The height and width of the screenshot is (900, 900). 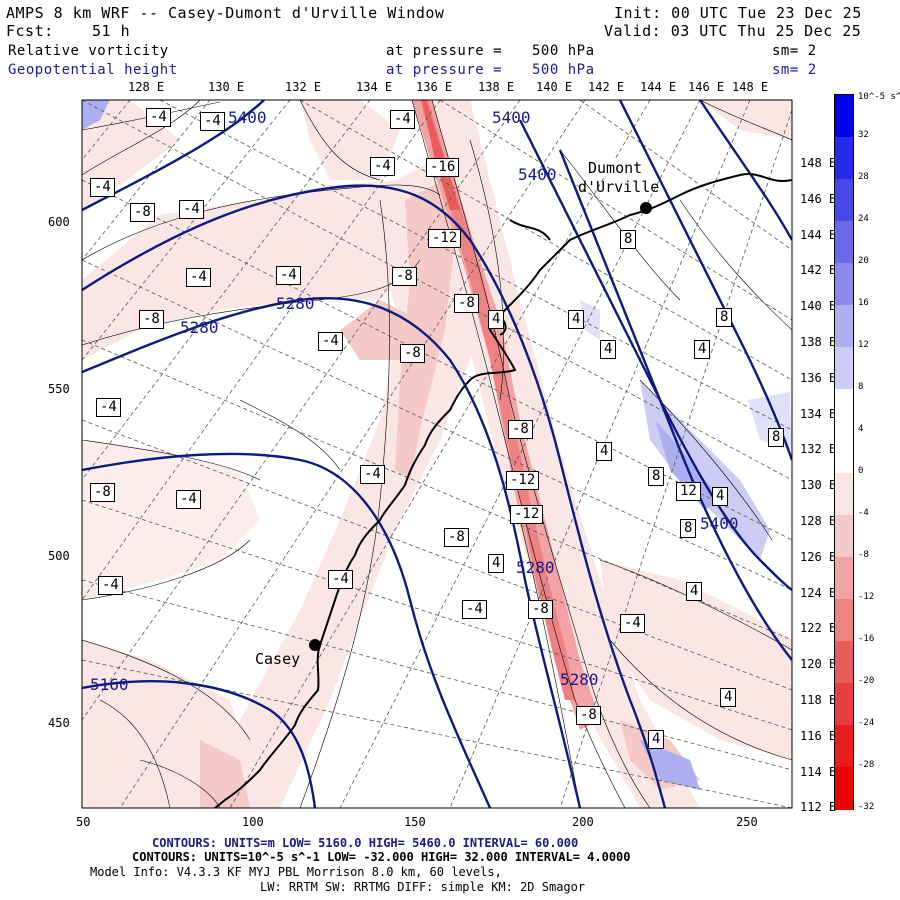 What do you see at coordinates (253, 822) in the screenshot?
I see `x-tick-label: 100` at bounding box center [253, 822].